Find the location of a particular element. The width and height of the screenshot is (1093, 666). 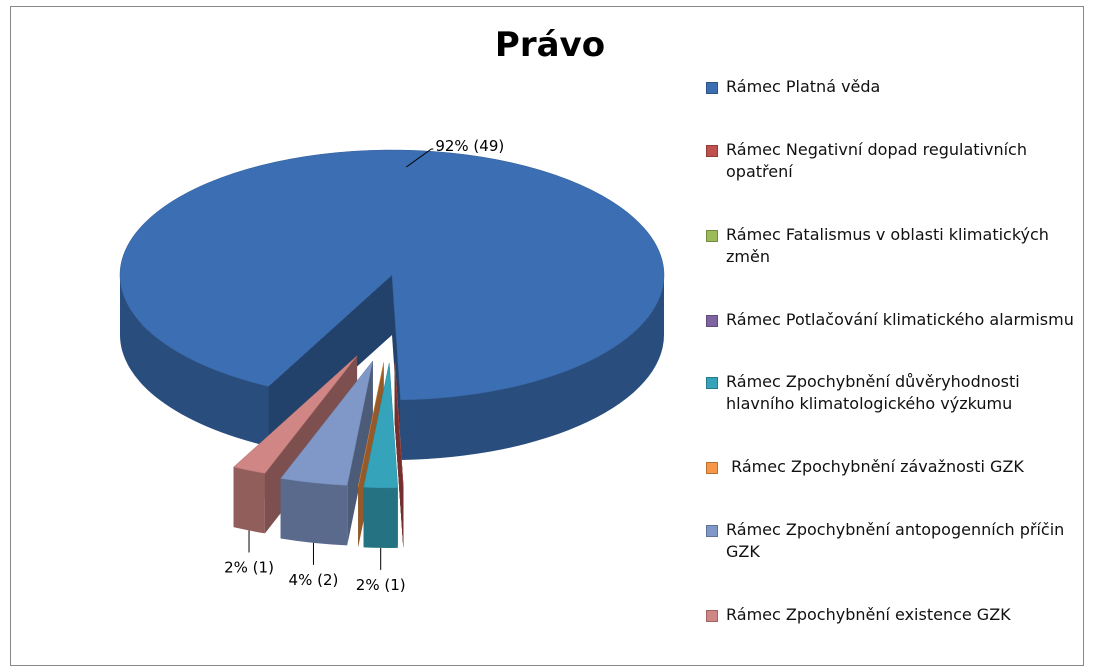

legend-item: Rámec Zpochybnění existence GZK is located at coordinates (893, 615).